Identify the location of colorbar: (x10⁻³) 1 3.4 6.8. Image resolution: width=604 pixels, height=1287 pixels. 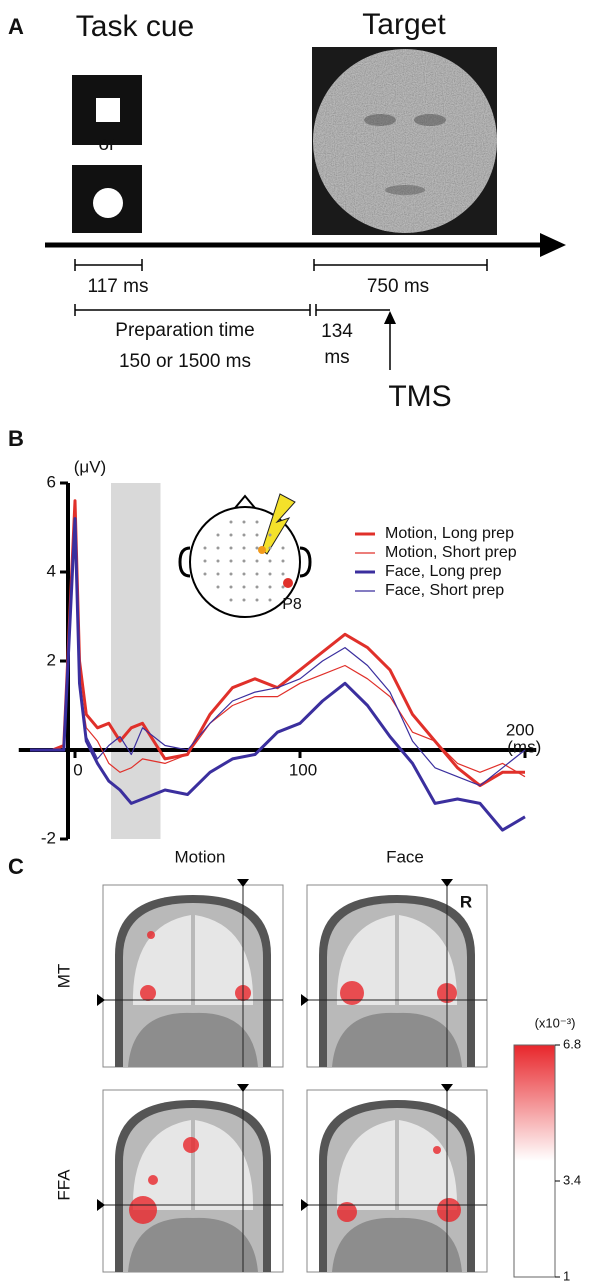
(547, 1149).